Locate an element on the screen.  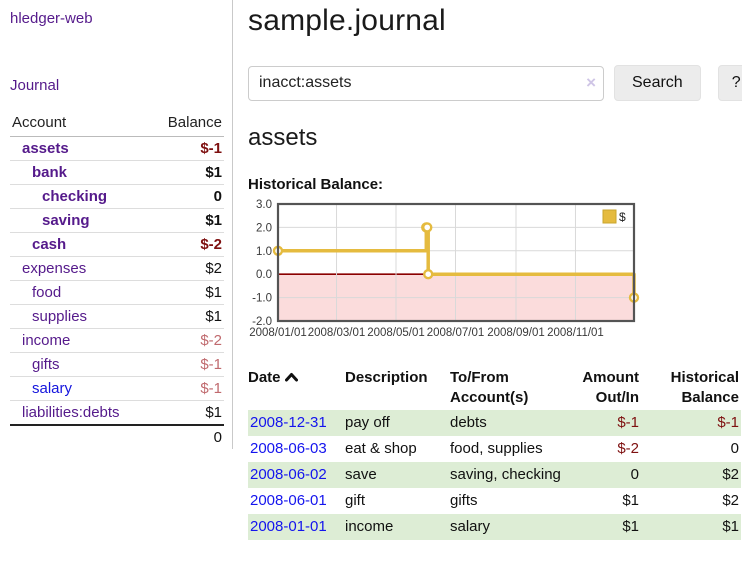
account-row: food $1 is located at coordinates (117, 292).